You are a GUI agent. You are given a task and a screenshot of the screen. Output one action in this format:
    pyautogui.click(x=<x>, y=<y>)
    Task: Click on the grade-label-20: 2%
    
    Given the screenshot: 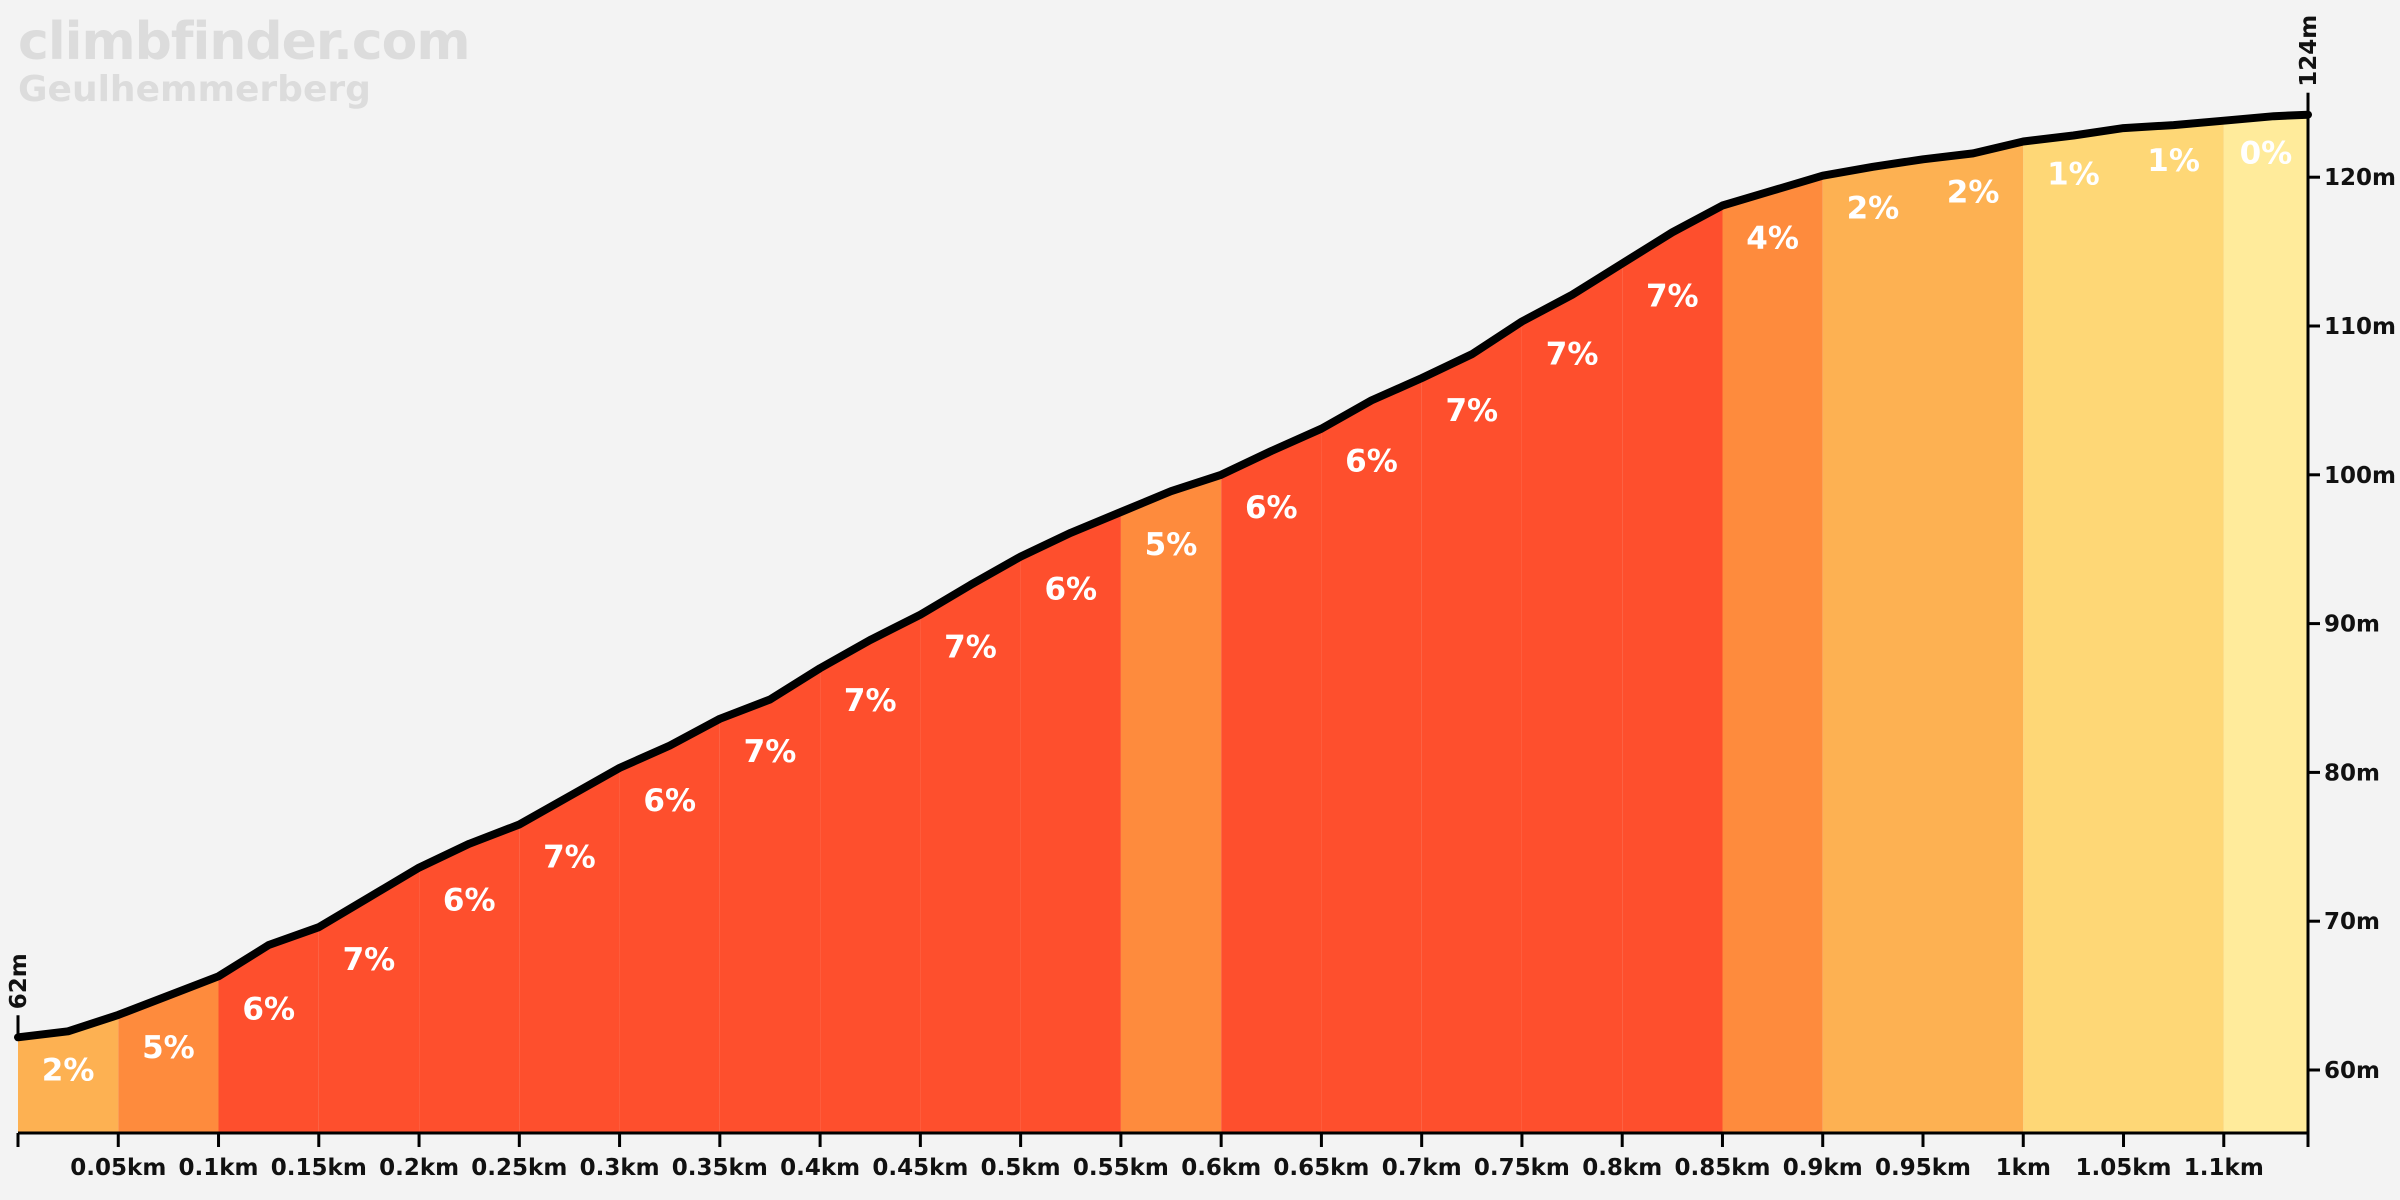 What is the action you would take?
    pyautogui.click(x=1973, y=192)
    